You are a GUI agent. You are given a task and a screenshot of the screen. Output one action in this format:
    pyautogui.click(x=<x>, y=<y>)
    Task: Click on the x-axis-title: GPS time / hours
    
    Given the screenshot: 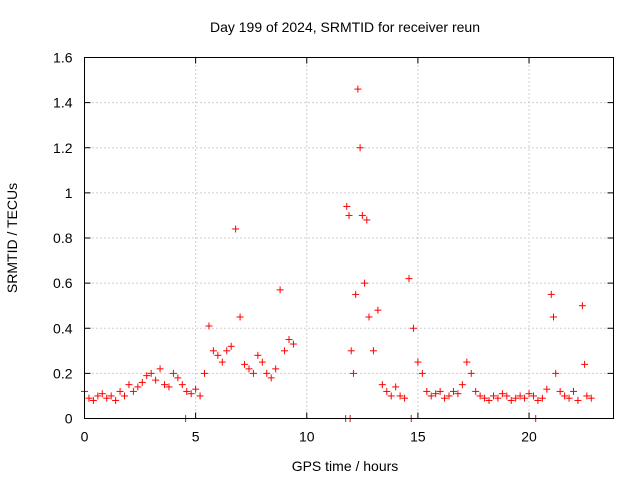 What is the action you would take?
    pyautogui.click(x=345, y=466)
    